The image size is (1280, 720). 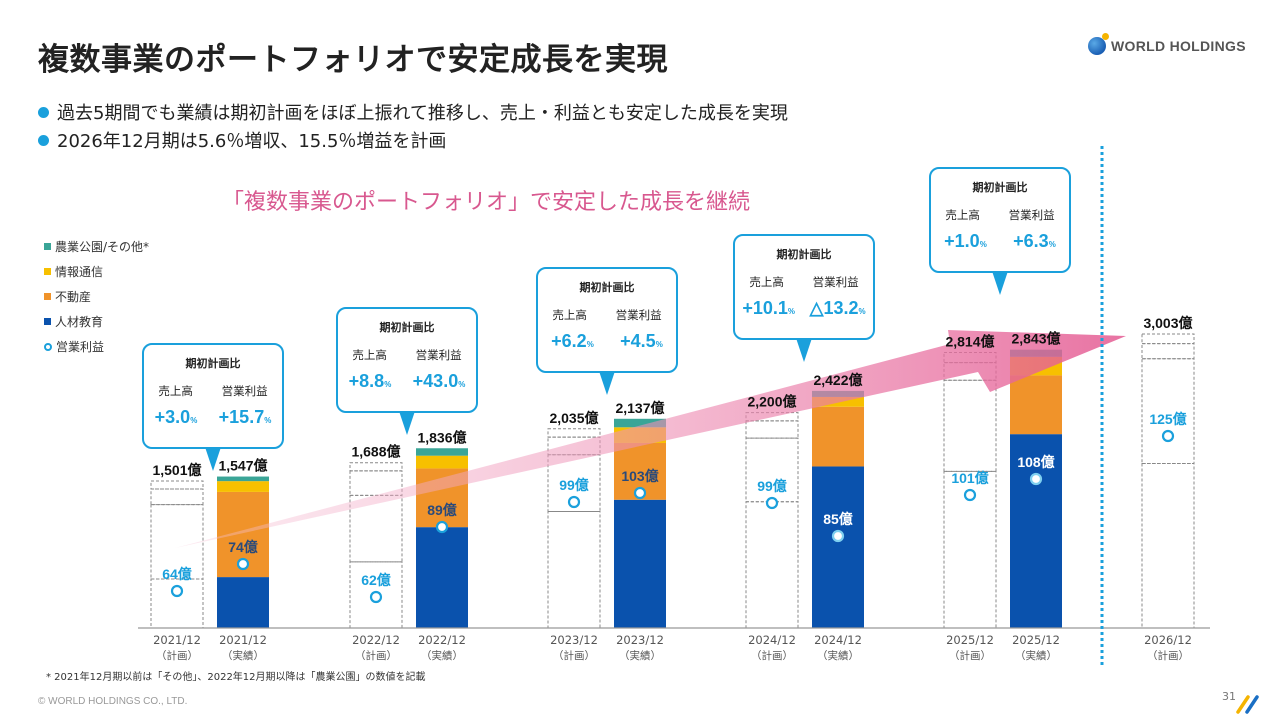 What do you see at coordinates (1167, 419) in the screenshot?
I see `operating-profit-label: 125億` at bounding box center [1167, 419].